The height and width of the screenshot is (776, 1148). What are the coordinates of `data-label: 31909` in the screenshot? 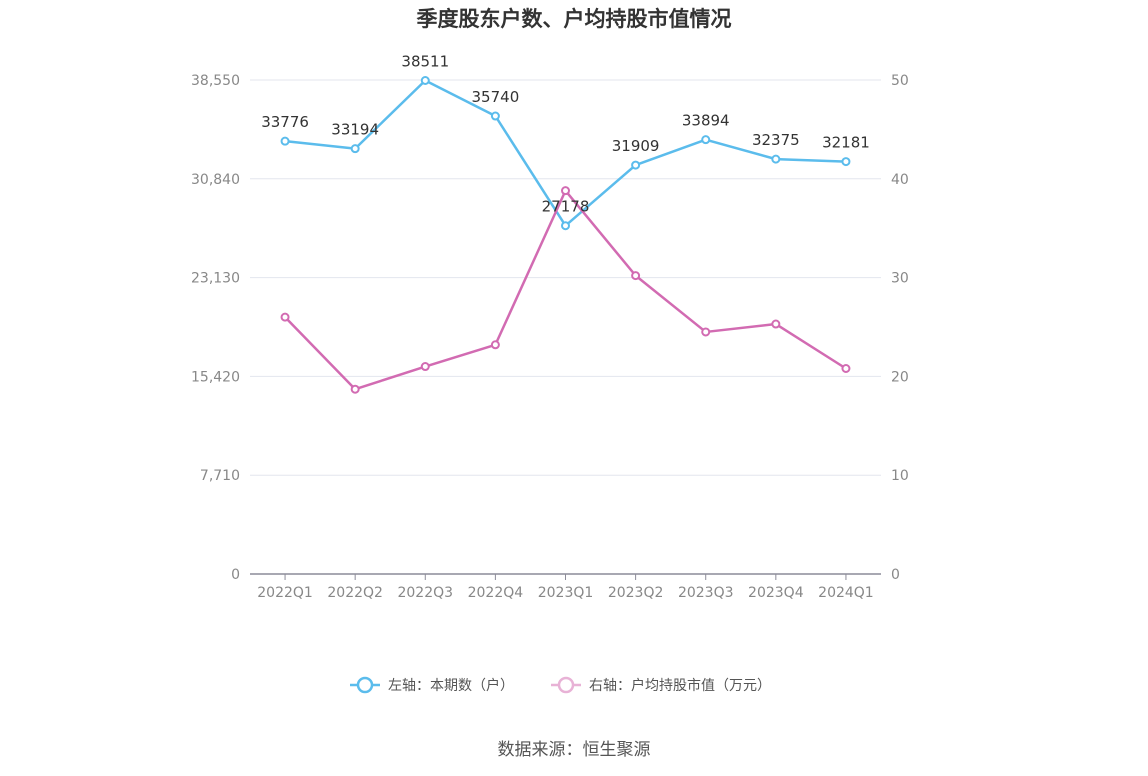 It's located at (636, 146).